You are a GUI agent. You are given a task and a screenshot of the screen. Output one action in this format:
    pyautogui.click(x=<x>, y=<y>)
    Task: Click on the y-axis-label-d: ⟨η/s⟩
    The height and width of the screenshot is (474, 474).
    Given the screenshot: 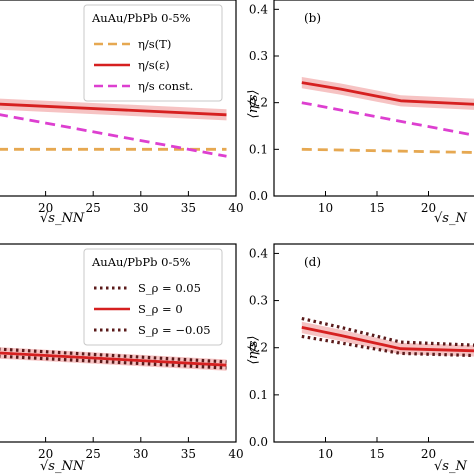 What is the action you would take?
    pyautogui.click(x=253, y=350)
    